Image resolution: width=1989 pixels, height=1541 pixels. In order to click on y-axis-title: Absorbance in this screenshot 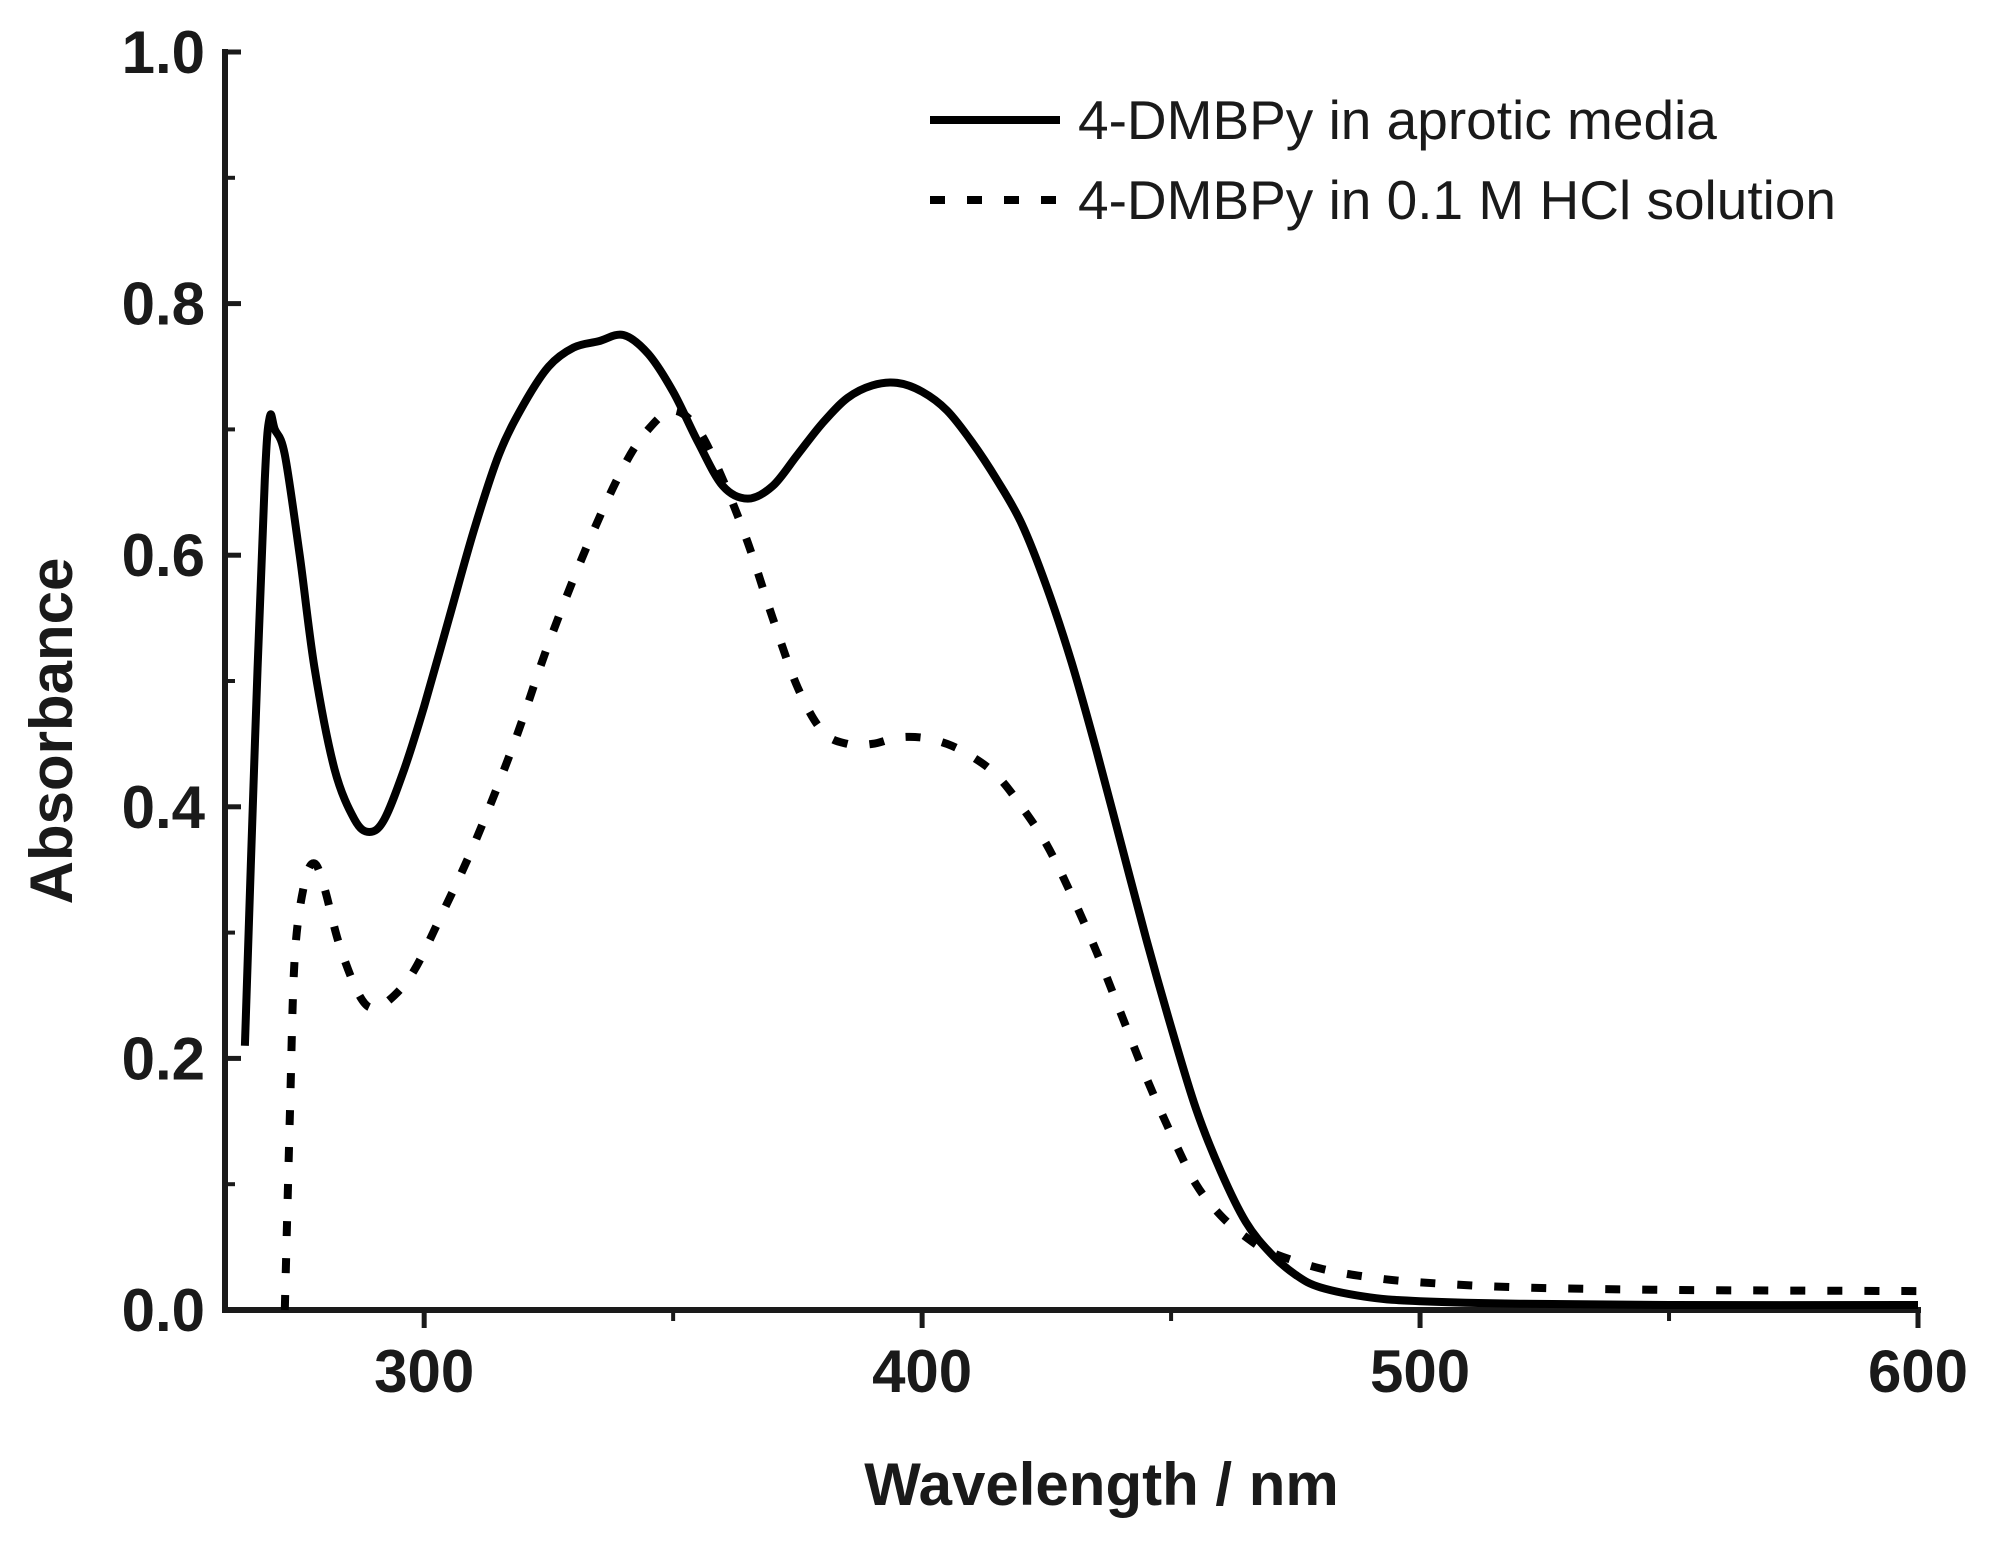, I will do `click(51, 731)`.